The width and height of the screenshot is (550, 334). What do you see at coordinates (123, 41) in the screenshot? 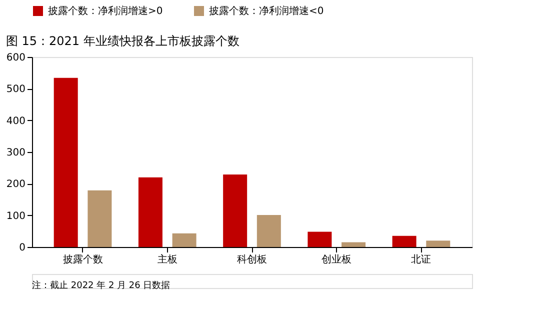
I see `chart-title: 图 15：2021 年业绩快报各上市板披露个数` at bounding box center [123, 41].